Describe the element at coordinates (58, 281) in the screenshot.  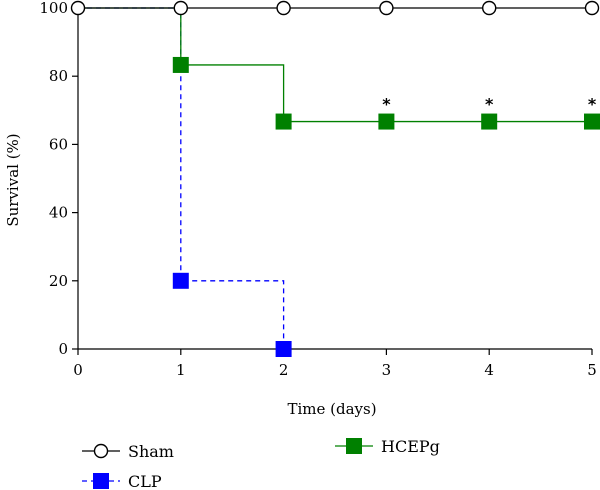
I see `y-tick-label: 20` at that location.